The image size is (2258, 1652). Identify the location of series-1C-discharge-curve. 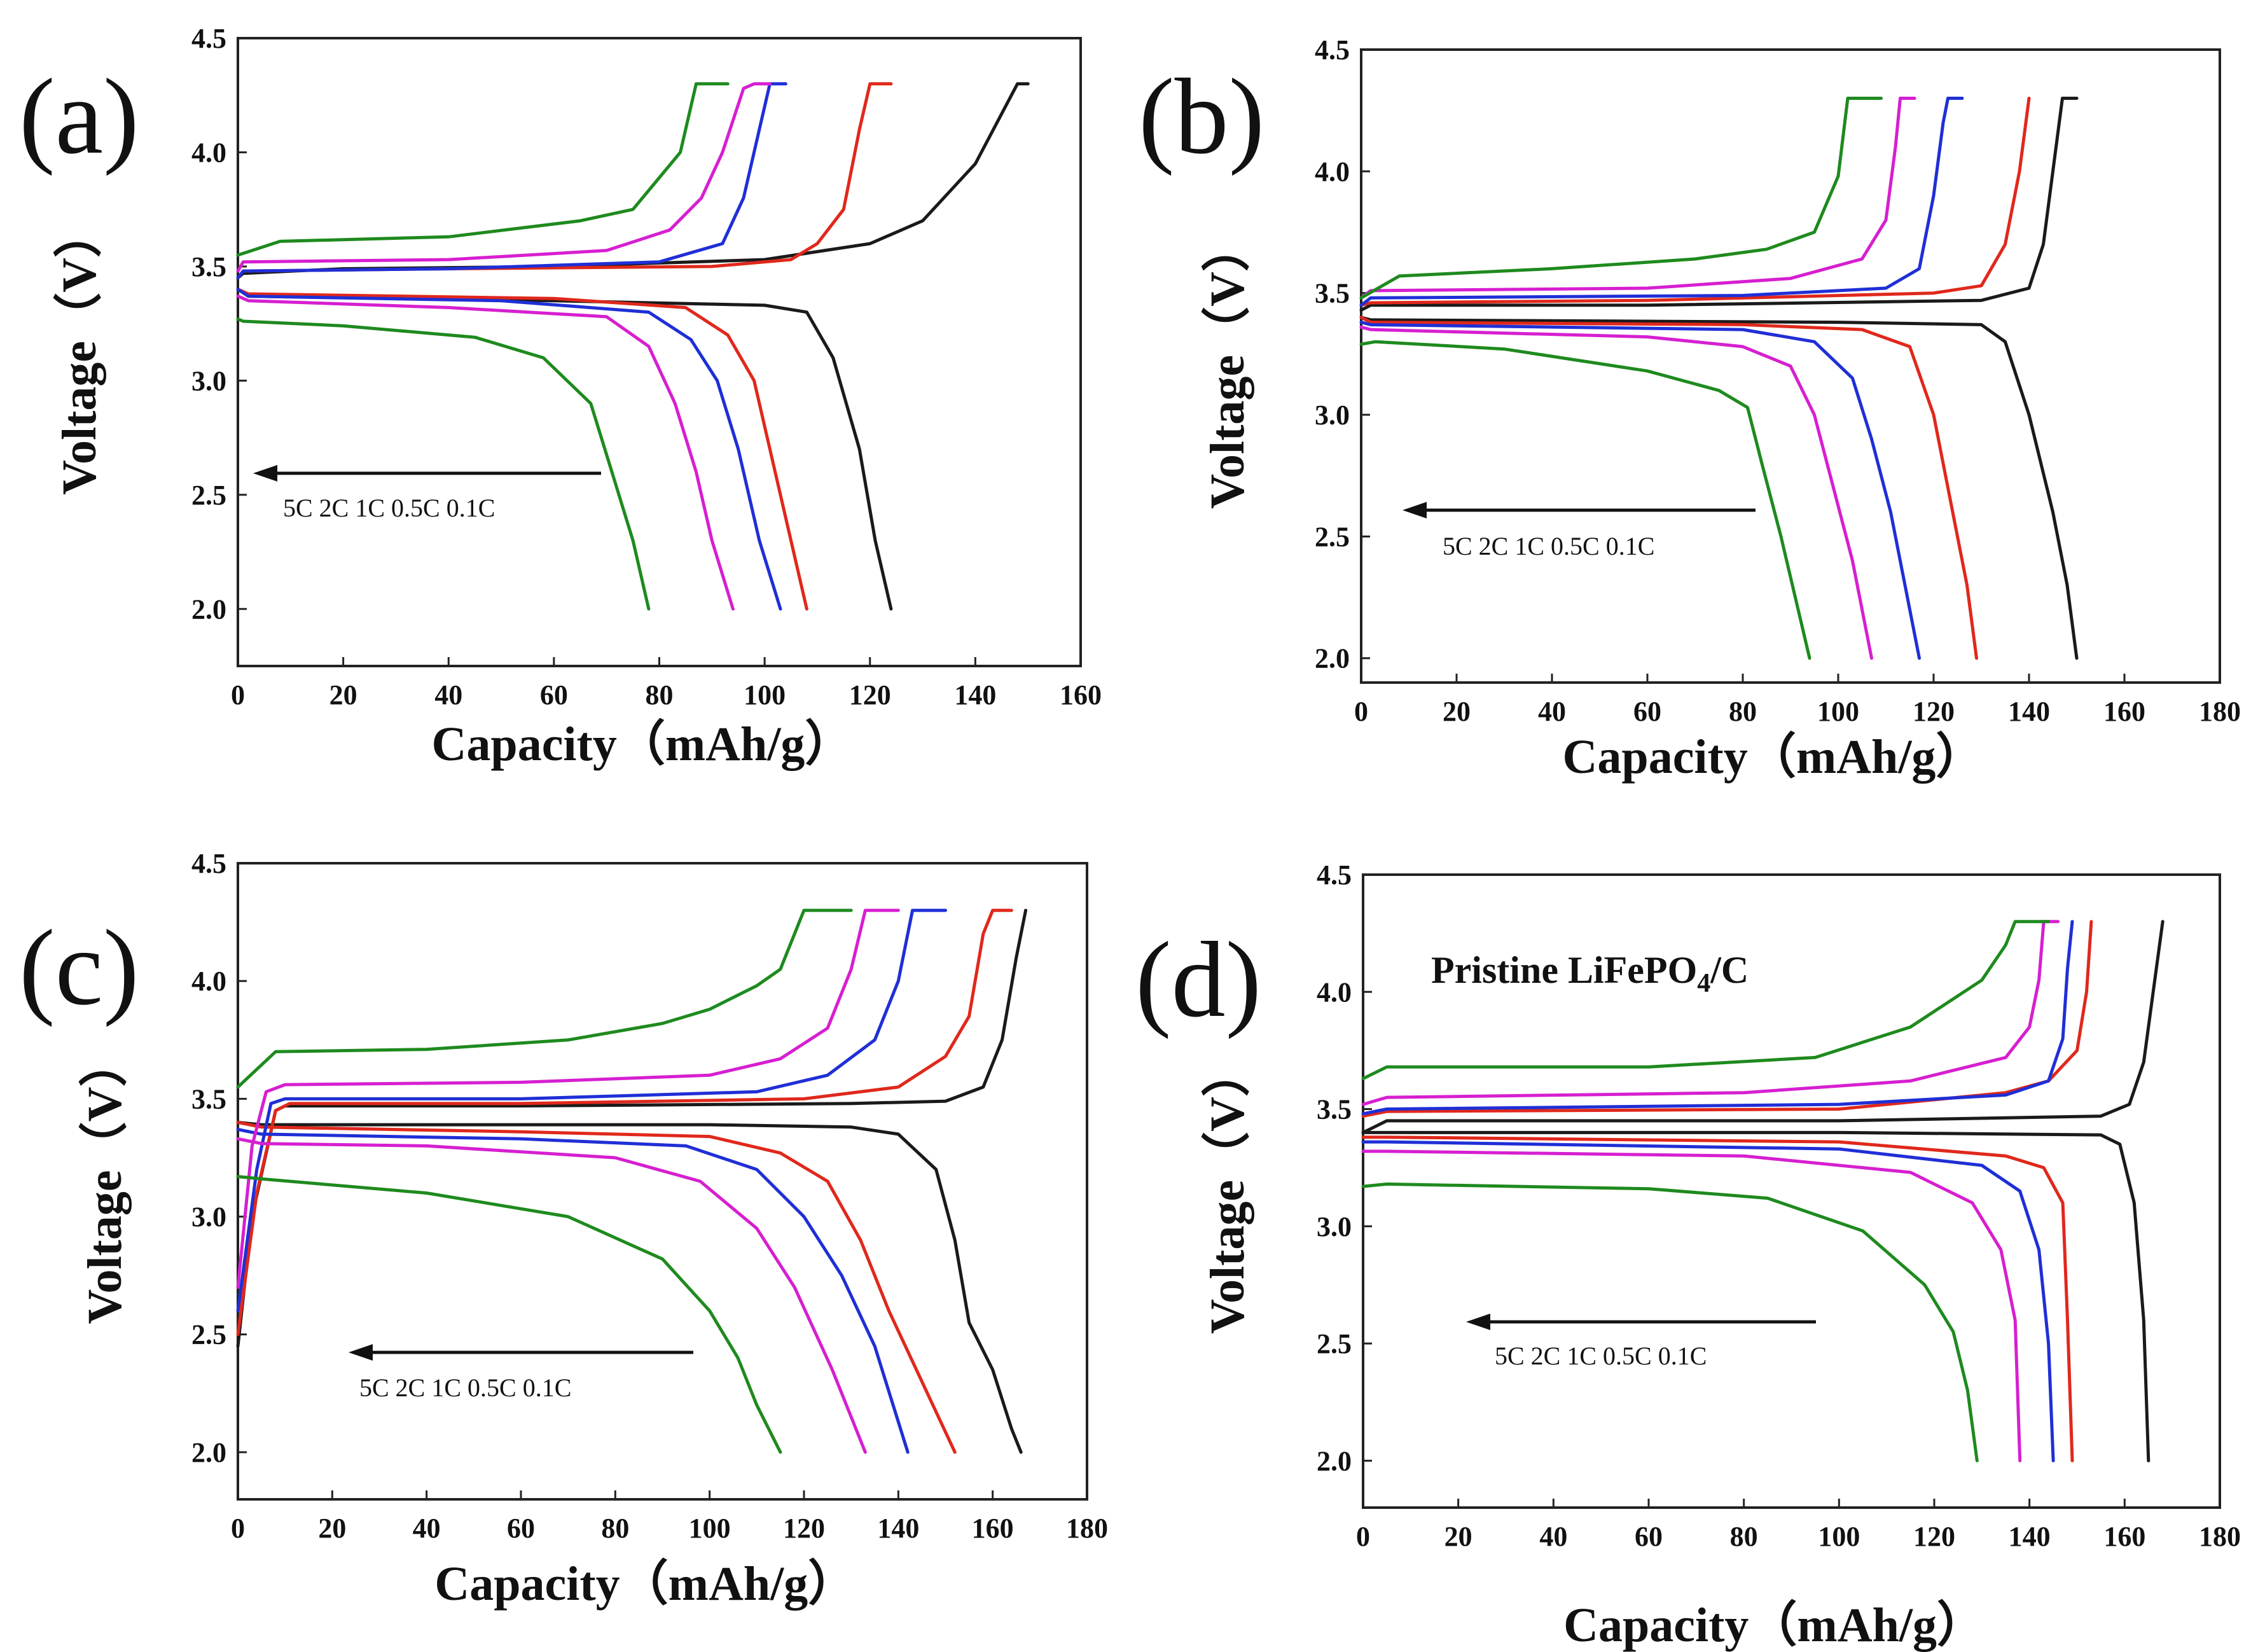
(1708, 1301).